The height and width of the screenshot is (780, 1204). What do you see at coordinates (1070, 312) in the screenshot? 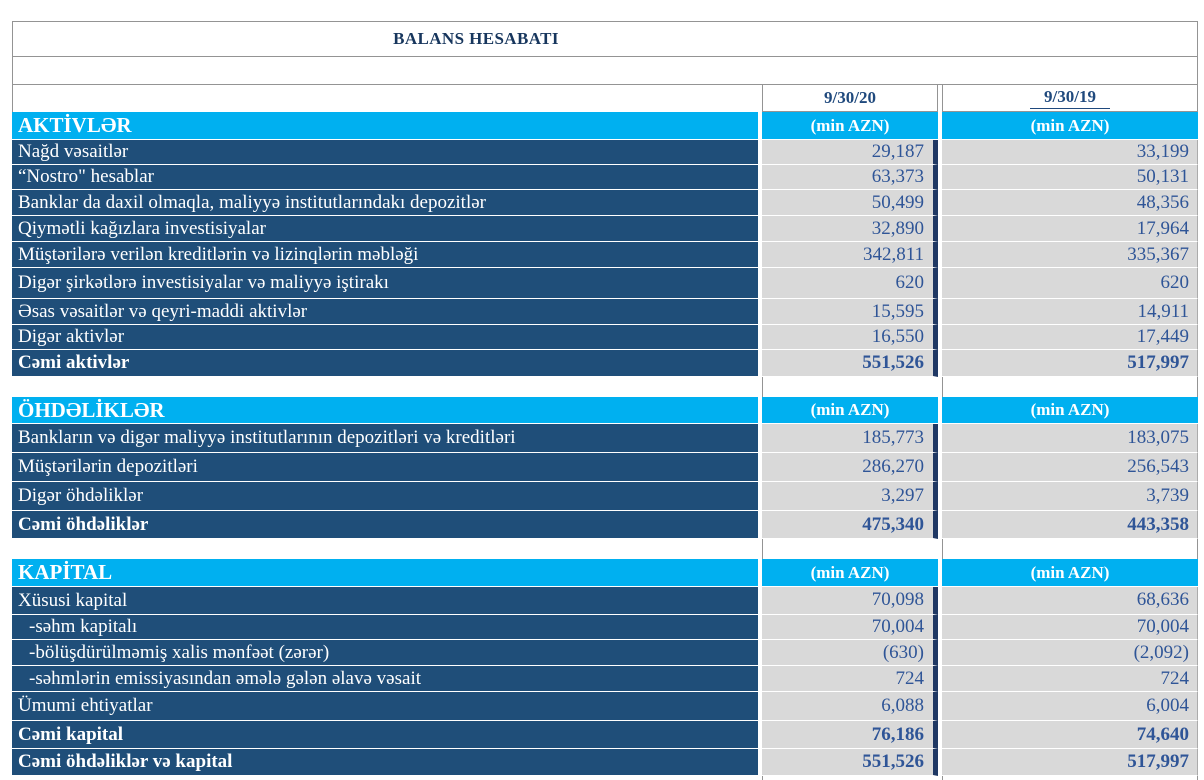
I see `value-2019: 14,911` at bounding box center [1070, 312].